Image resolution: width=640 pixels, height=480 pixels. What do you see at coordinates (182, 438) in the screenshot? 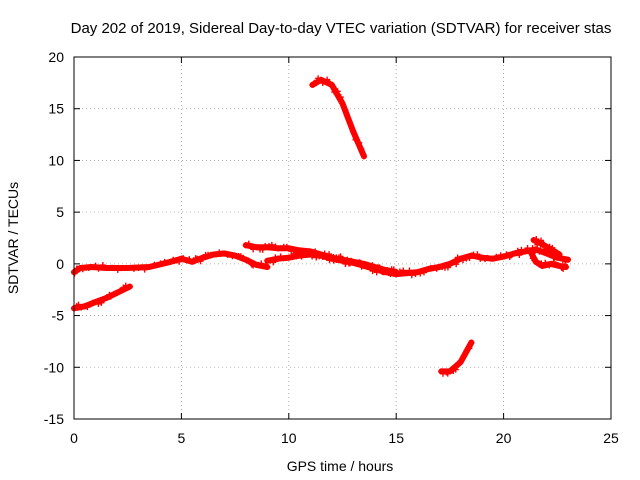
I see `x-tick-label: 5` at bounding box center [182, 438].